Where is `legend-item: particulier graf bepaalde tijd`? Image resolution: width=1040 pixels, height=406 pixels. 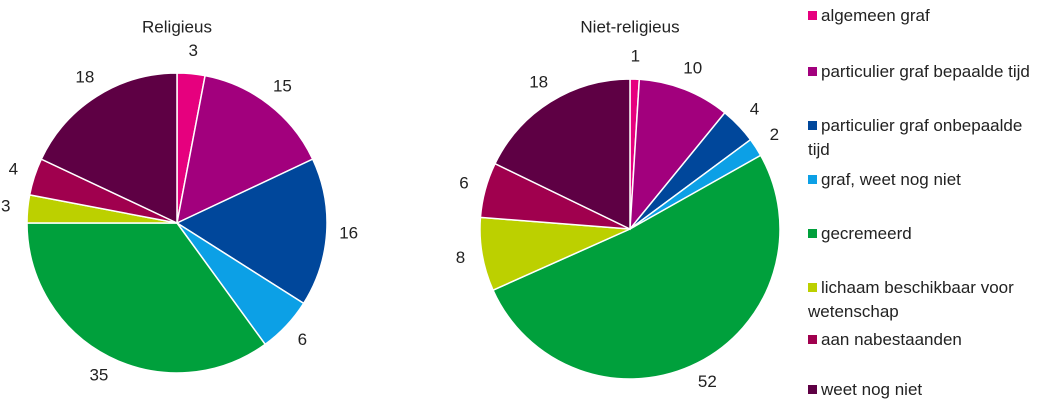
legend-item: particulier graf bepaalde tijd is located at coordinates (920, 72).